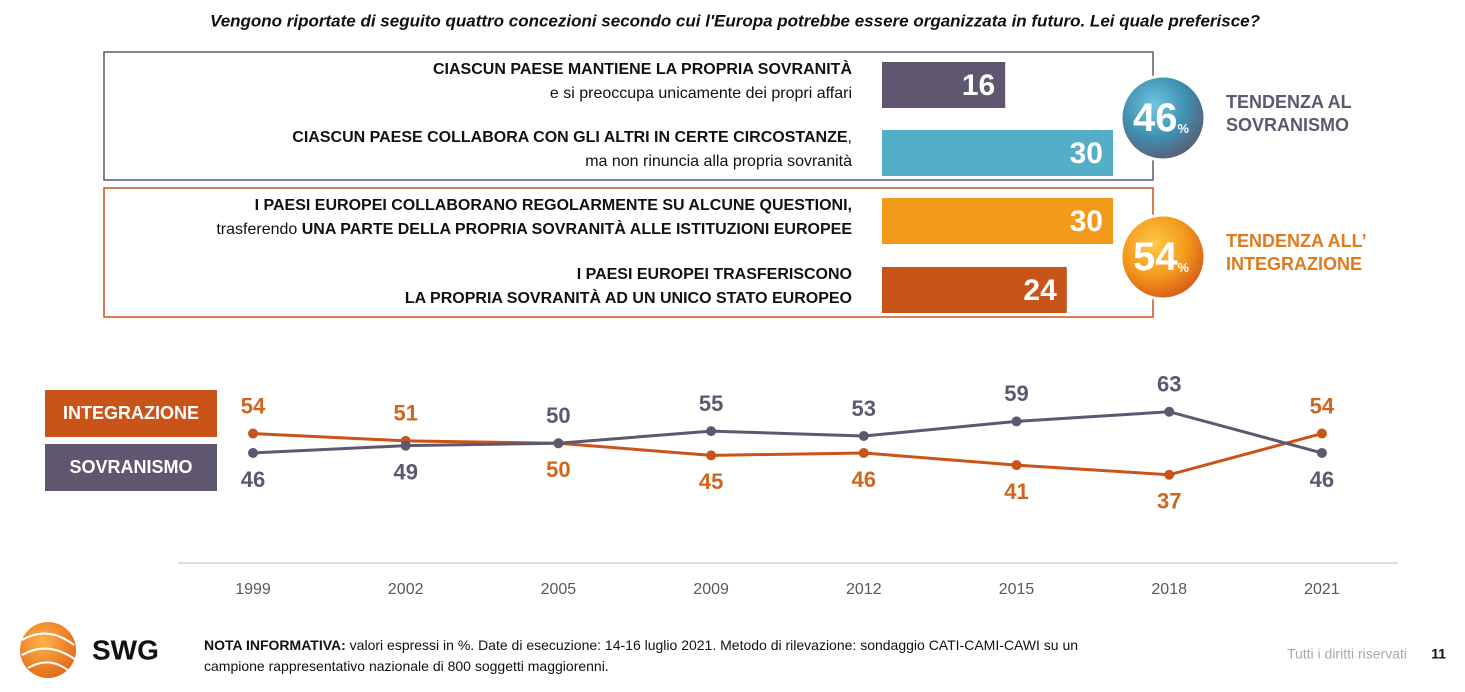  Describe the element at coordinates (89, 650) in the screenshot. I see `logo: SWG` at that location.